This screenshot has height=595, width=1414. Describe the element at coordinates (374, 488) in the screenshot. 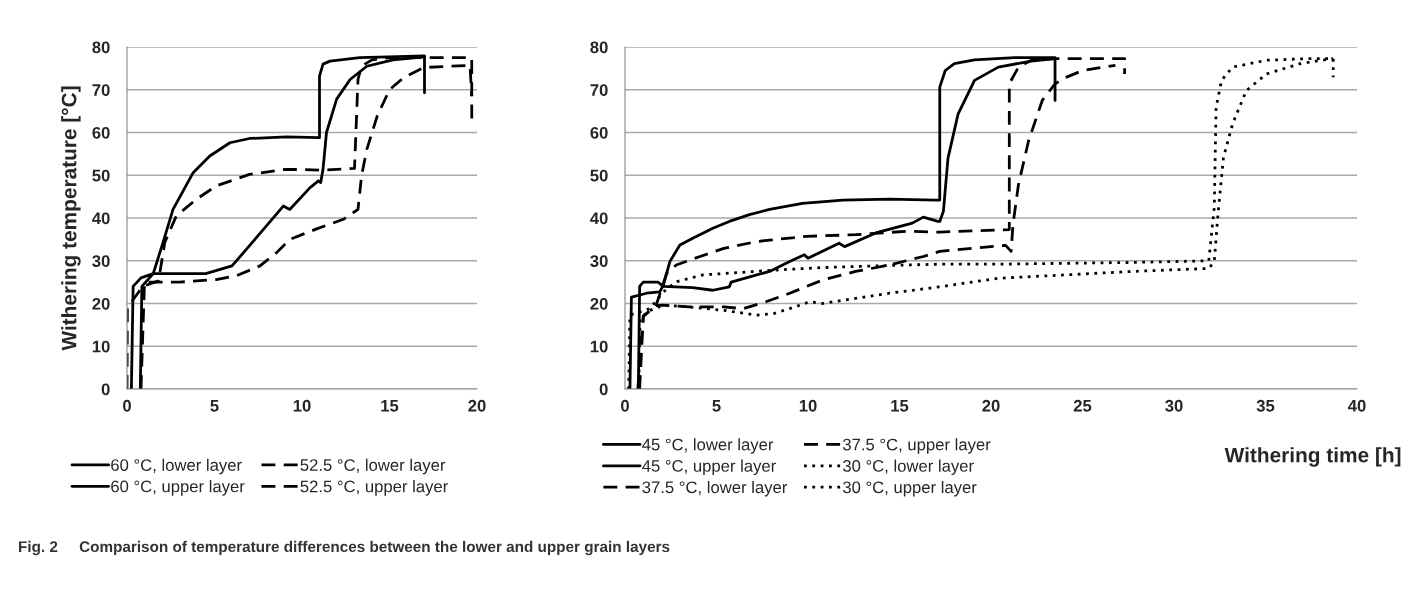

I see `legend-label: 52.5 °C, upper layer` at that location.